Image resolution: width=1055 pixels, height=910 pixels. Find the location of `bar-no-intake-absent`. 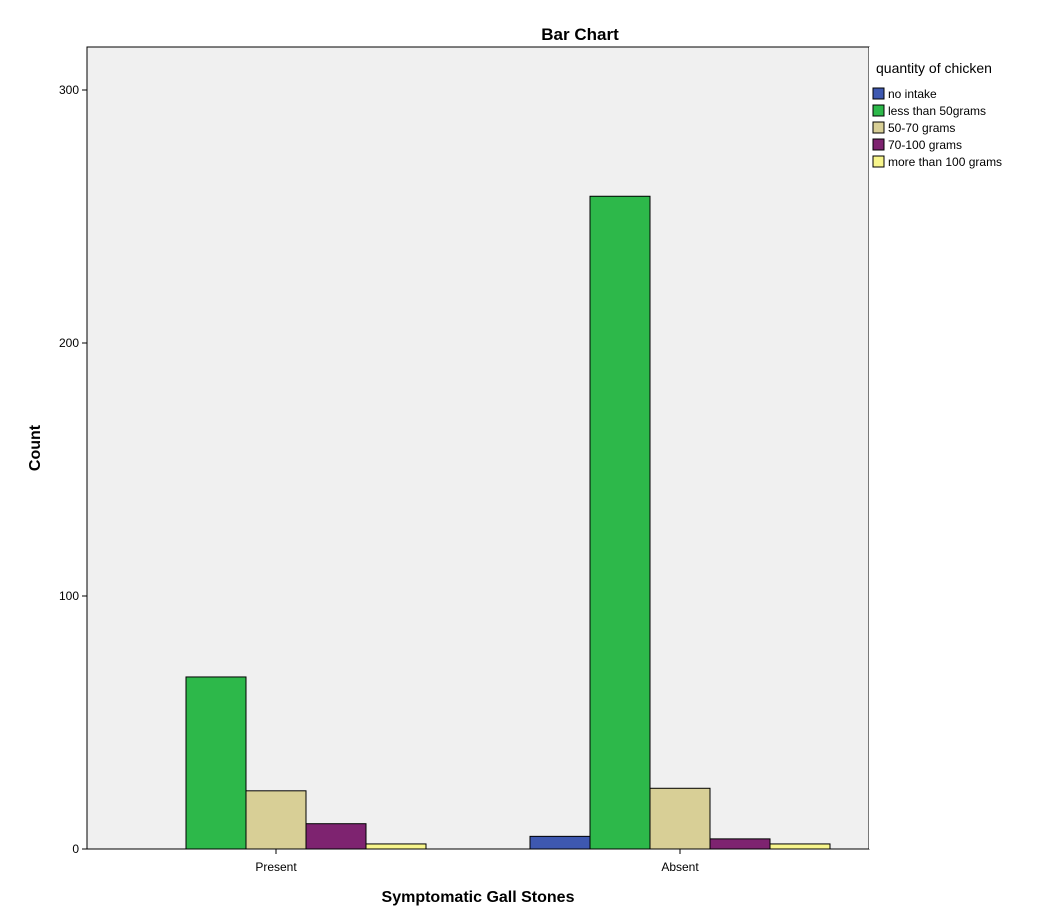

bar-no-intake-absent is located at coordinates (560, 842).